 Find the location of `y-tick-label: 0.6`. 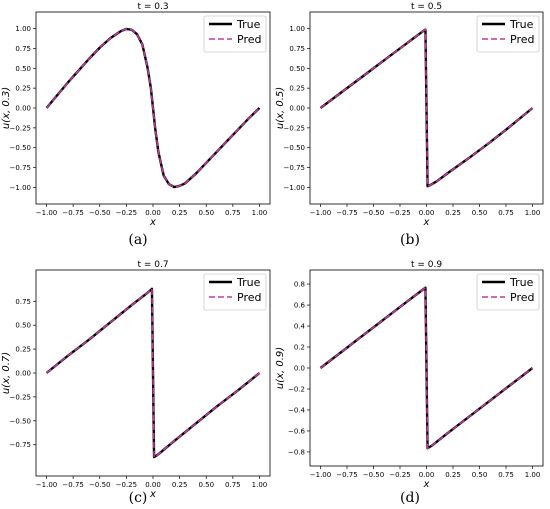

y-tick-label: 0.6 is located at coordinates (300, 306).